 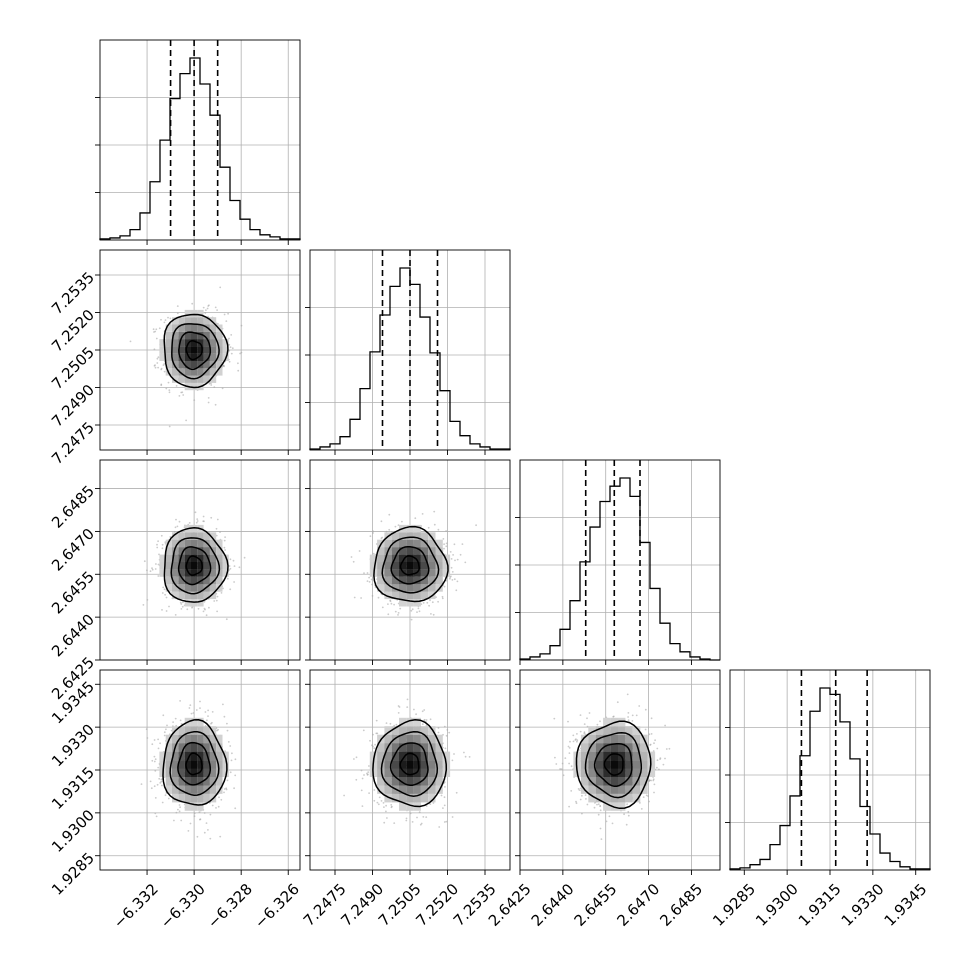 What do you see at coordinates (230, 906) in the screenshot?
I see `x-tick-label: −6.328` at bounding box center [230, 906].